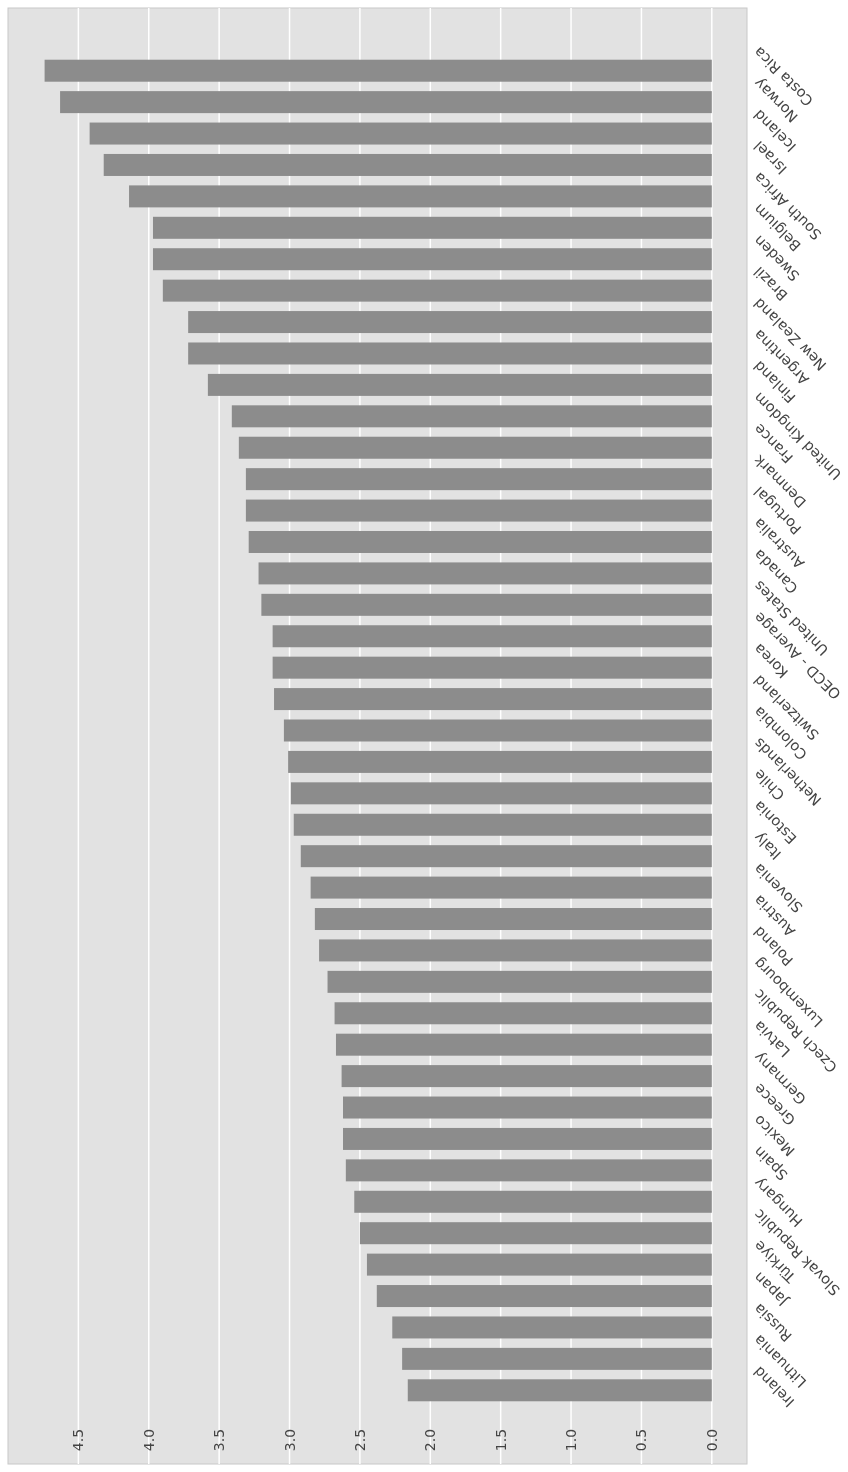 The width and height of the screenshot is (848, 1472). What do you see at coordinates (219, 1440) in the screenshot?
I see `x-tick-label: 3.5` at bounding box center [219, 1440].